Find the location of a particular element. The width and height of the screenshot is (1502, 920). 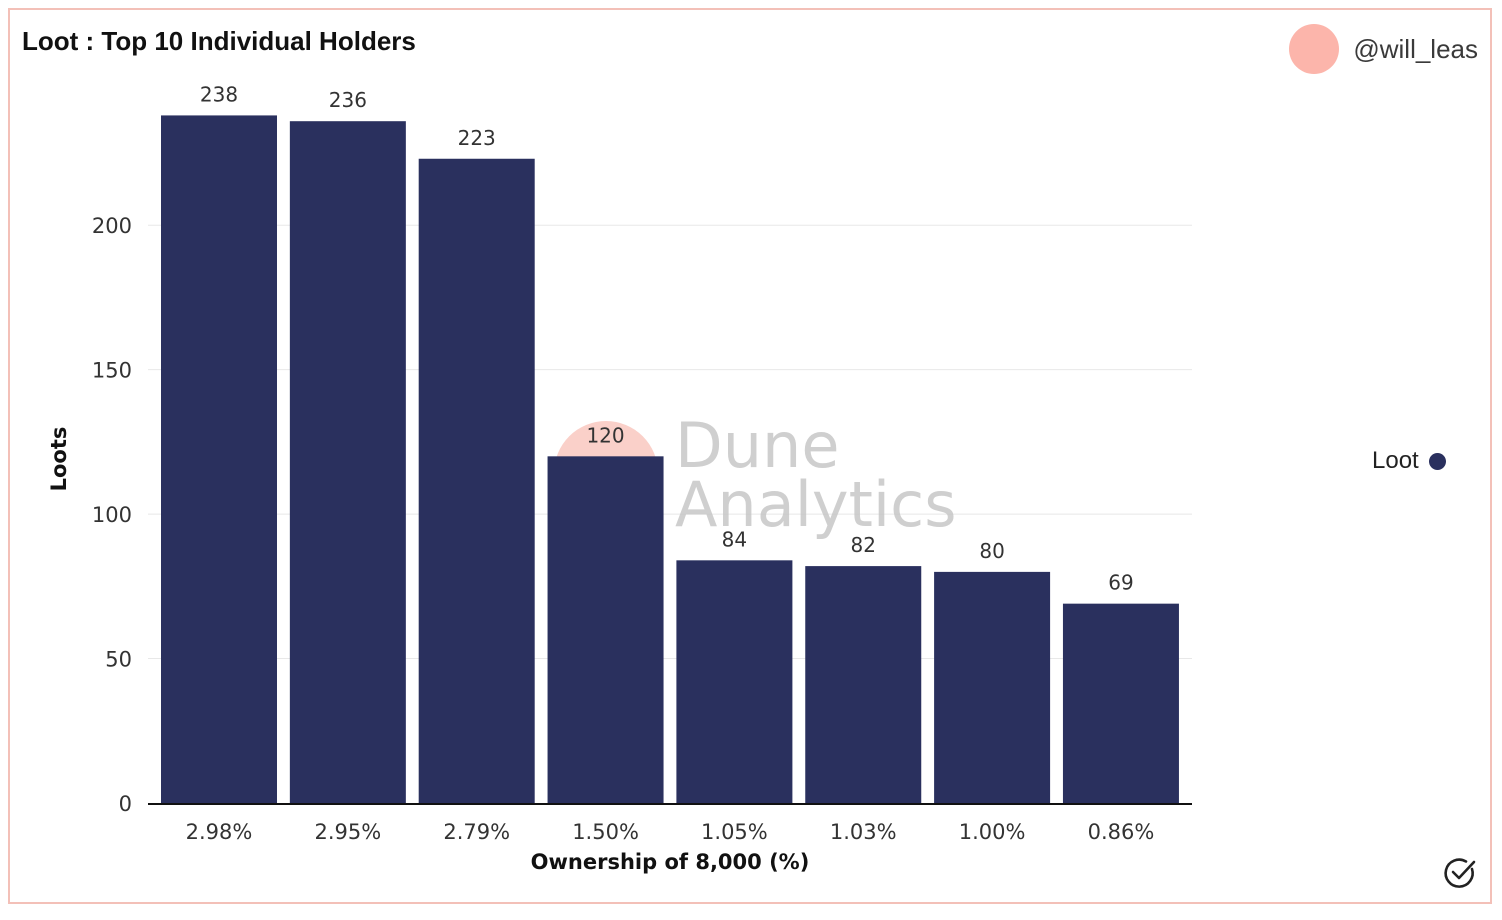

chart-title: Loot : Top 10 Individual Holders is located at coordinates (219, 41).